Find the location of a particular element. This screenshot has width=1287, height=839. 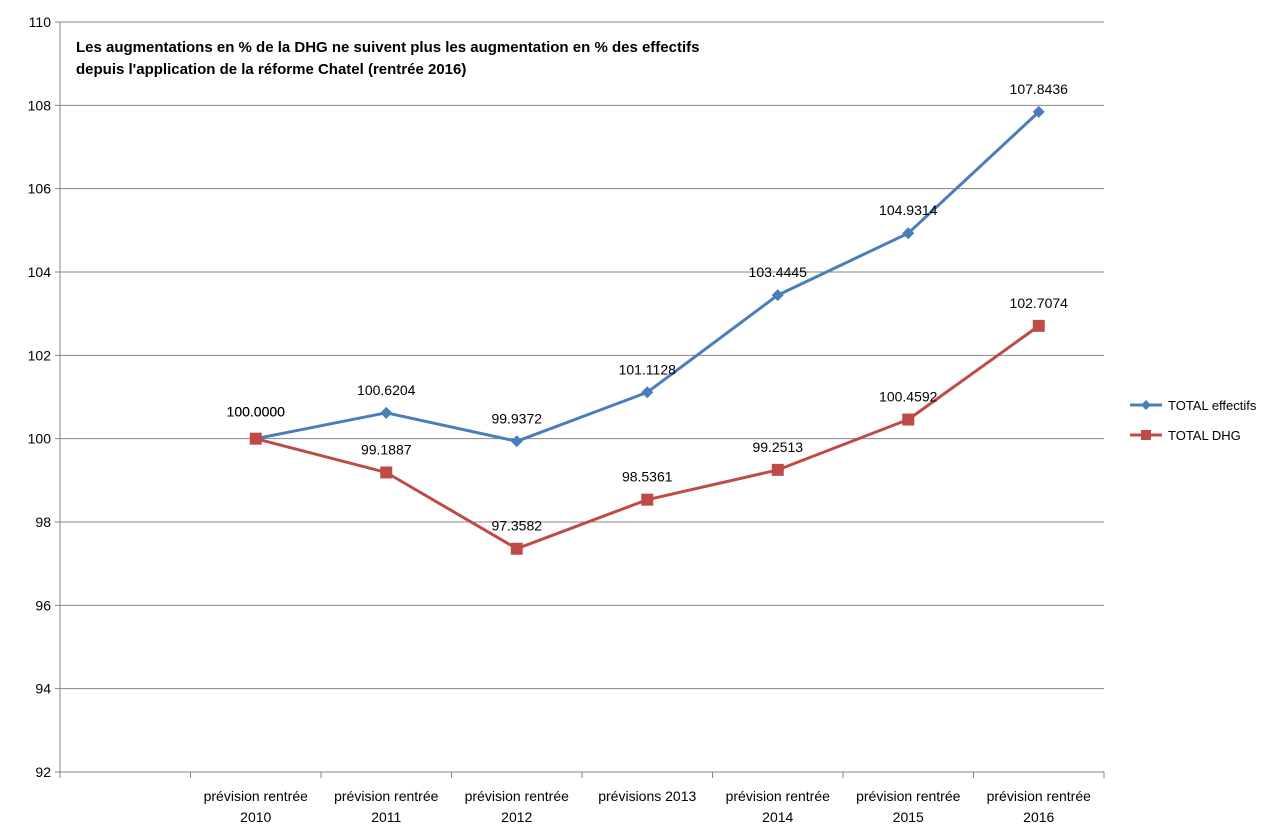

data-label: 99.2513 is located at coordinates (777, 447).